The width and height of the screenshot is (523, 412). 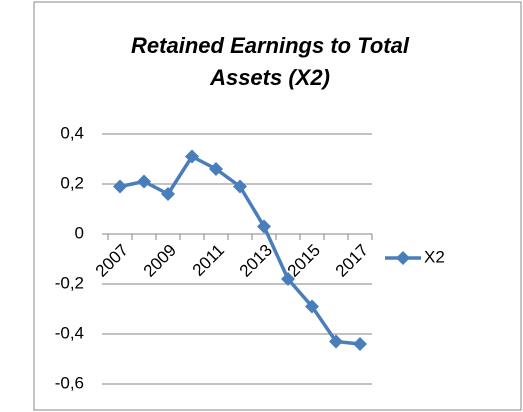 What do you see at coordinates (69, 382) in the screenshot?
I see `y-tick-label: -0,6` at bounding box center [69, 382].